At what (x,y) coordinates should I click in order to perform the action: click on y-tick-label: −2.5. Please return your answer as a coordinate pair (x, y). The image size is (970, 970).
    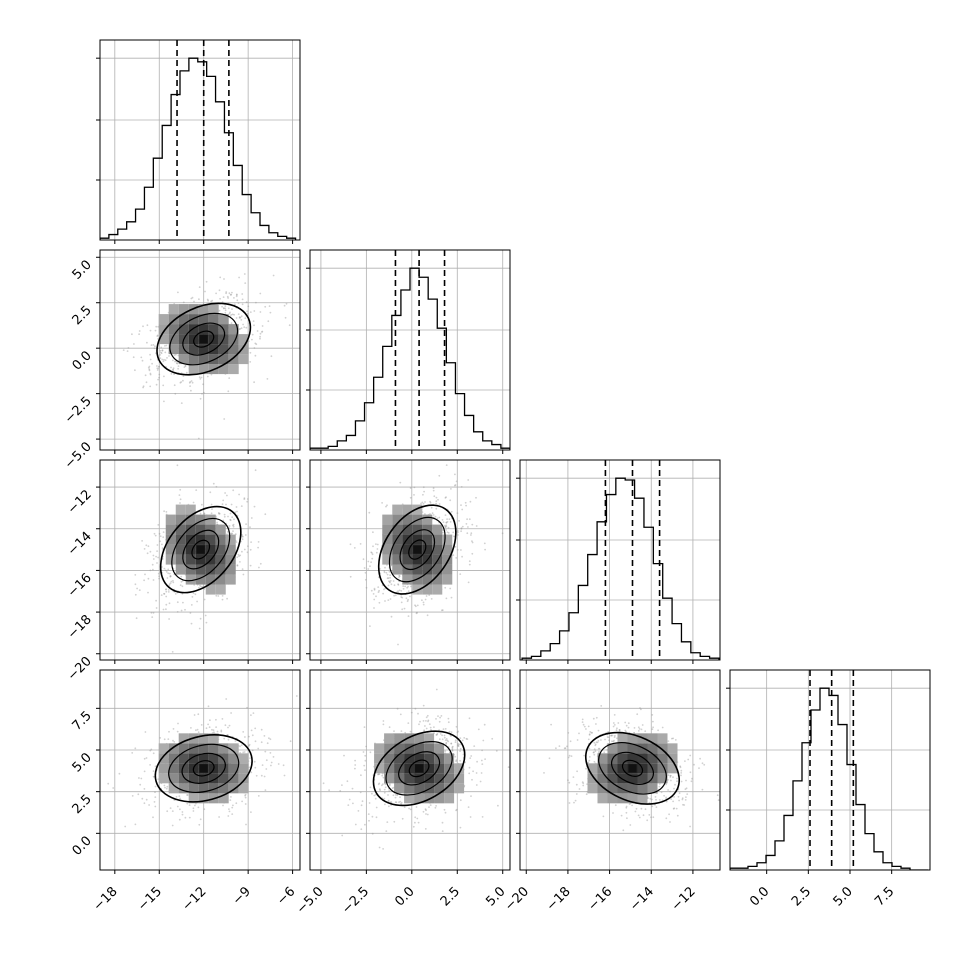
    Looking at the image, I should click on (78, 410).